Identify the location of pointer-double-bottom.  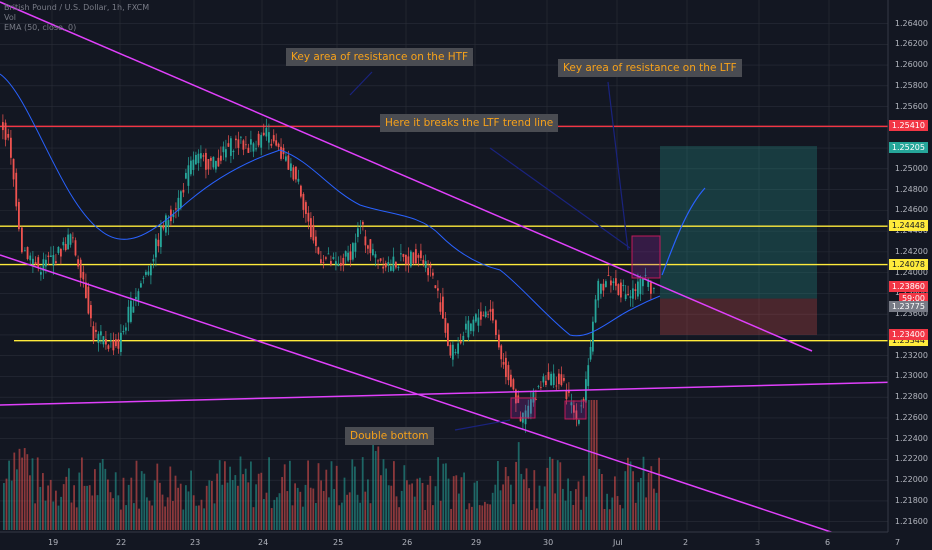
(482, 425).